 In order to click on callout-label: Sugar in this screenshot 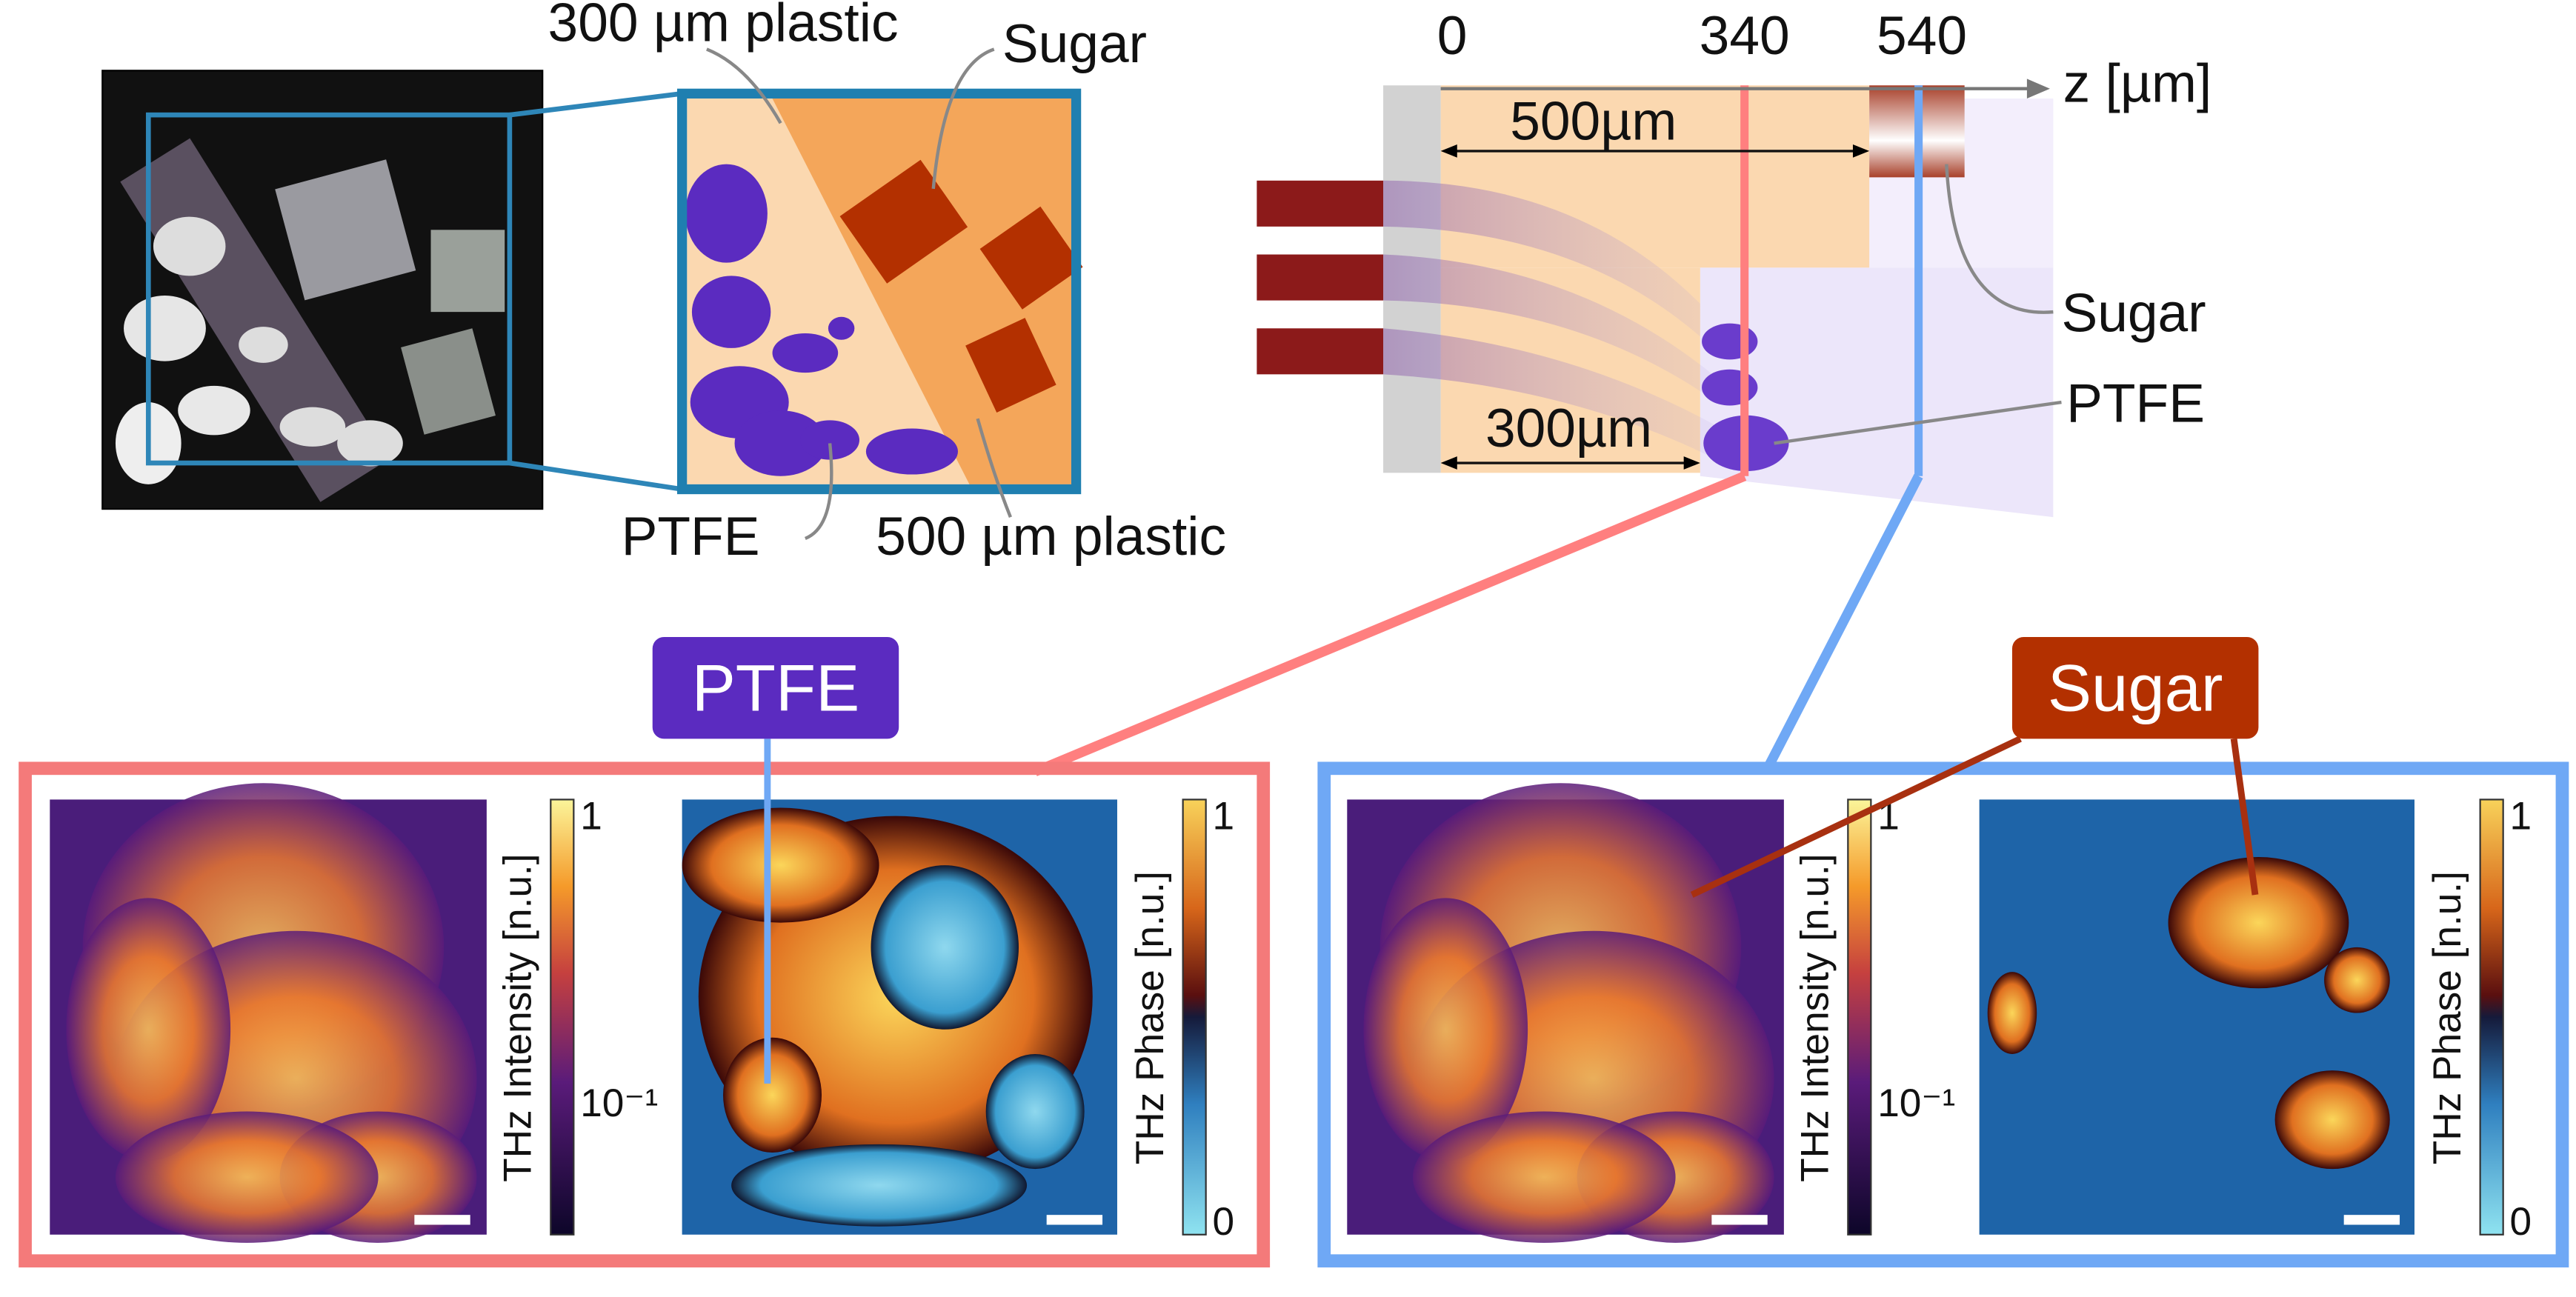, I will do `click(2135, 688)`.